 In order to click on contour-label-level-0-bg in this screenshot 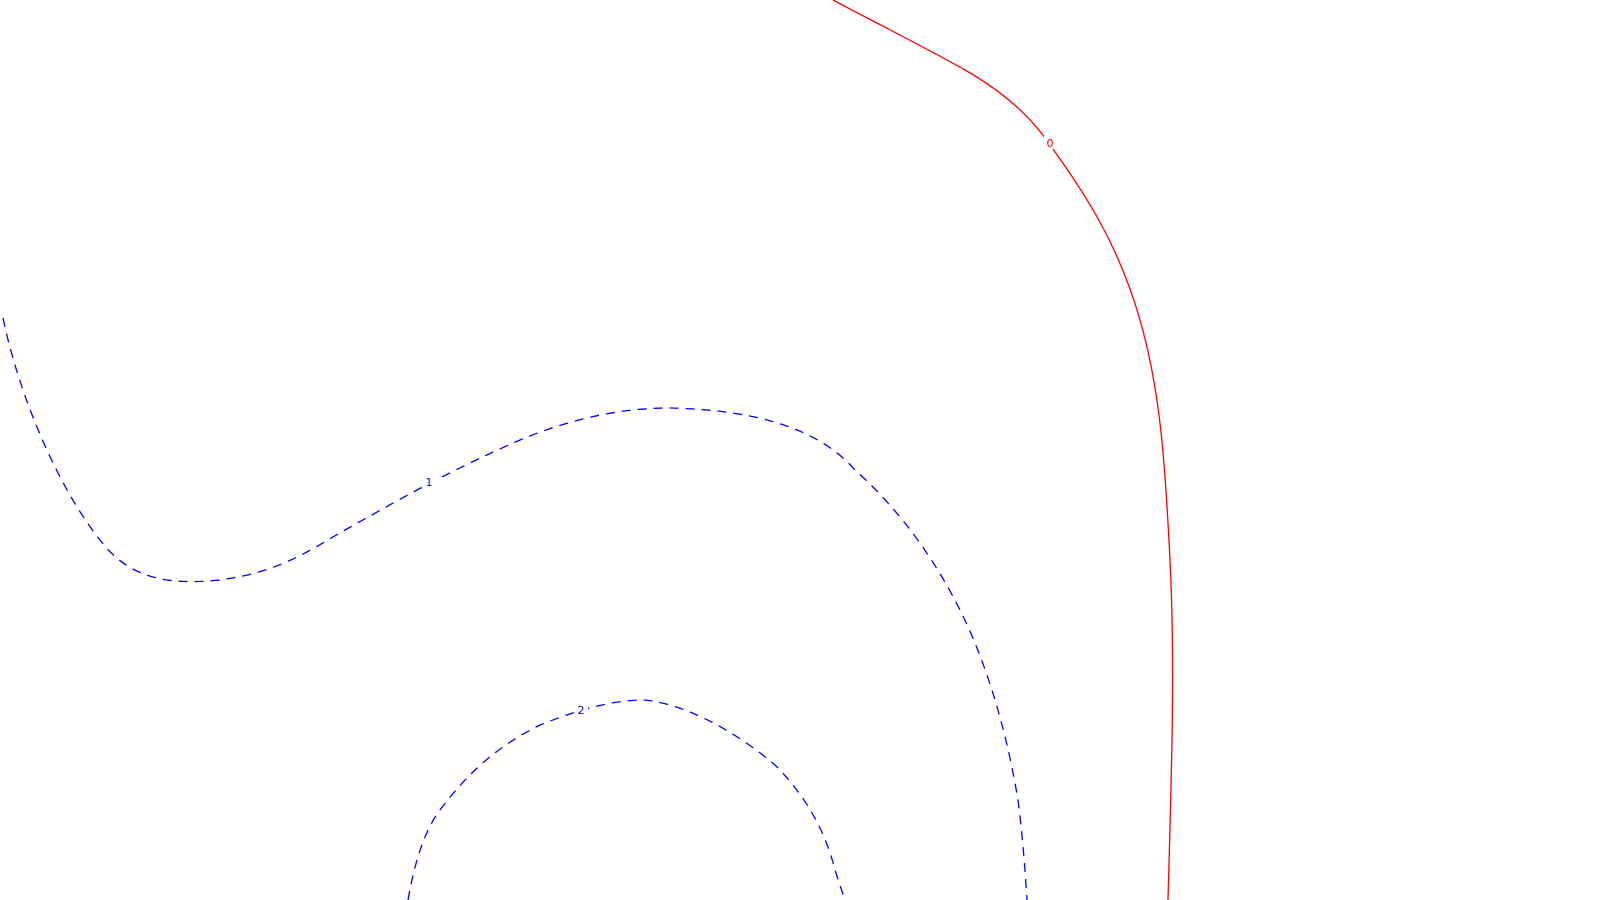, I will do `click(1050, 142)`.